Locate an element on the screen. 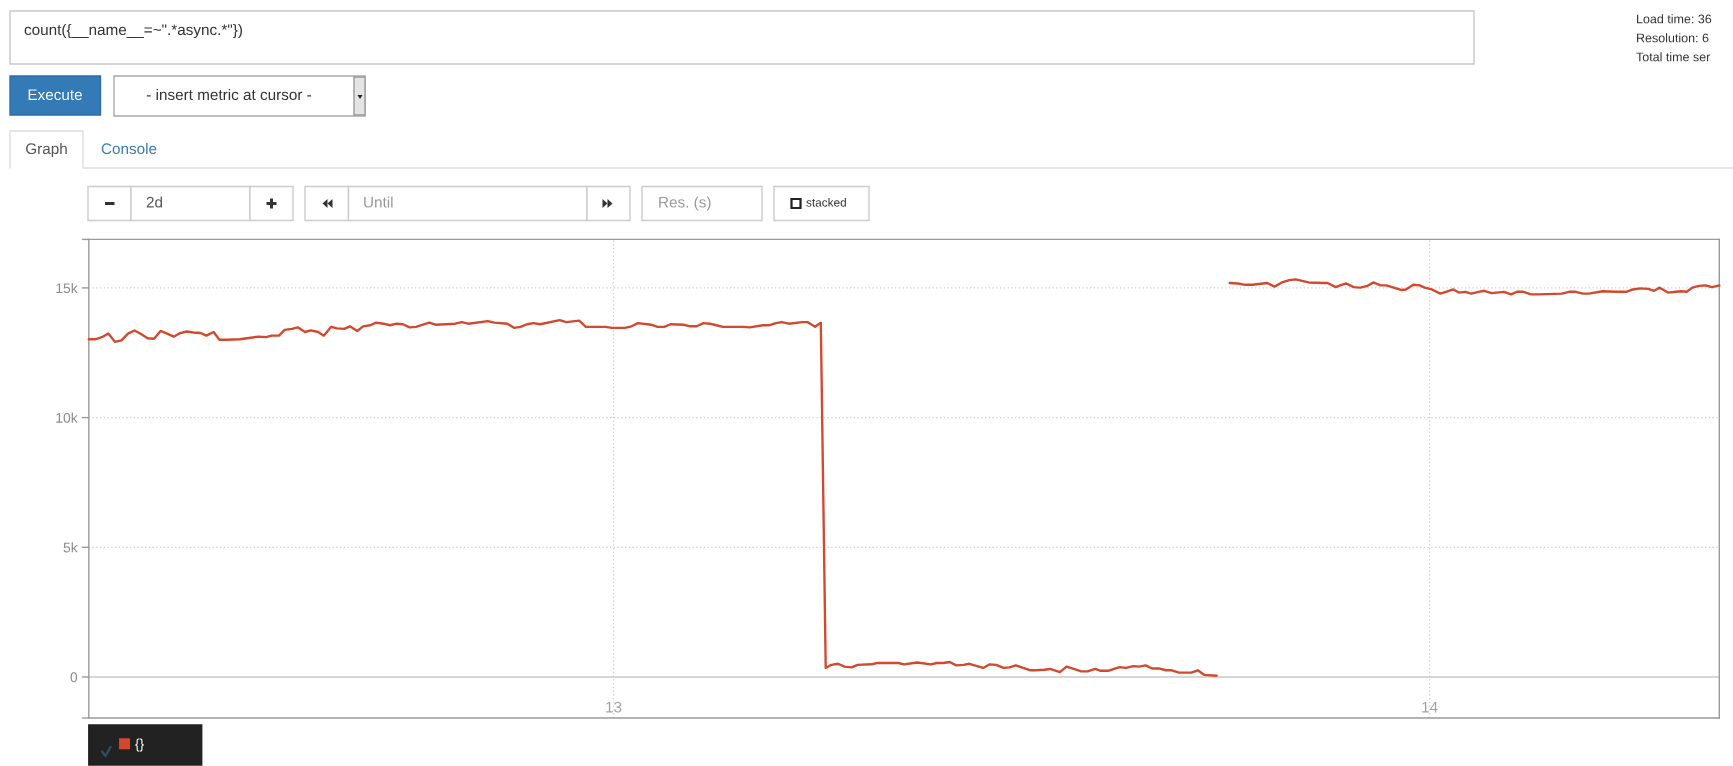  legend-label: {} is located at coordinates (139, 745).